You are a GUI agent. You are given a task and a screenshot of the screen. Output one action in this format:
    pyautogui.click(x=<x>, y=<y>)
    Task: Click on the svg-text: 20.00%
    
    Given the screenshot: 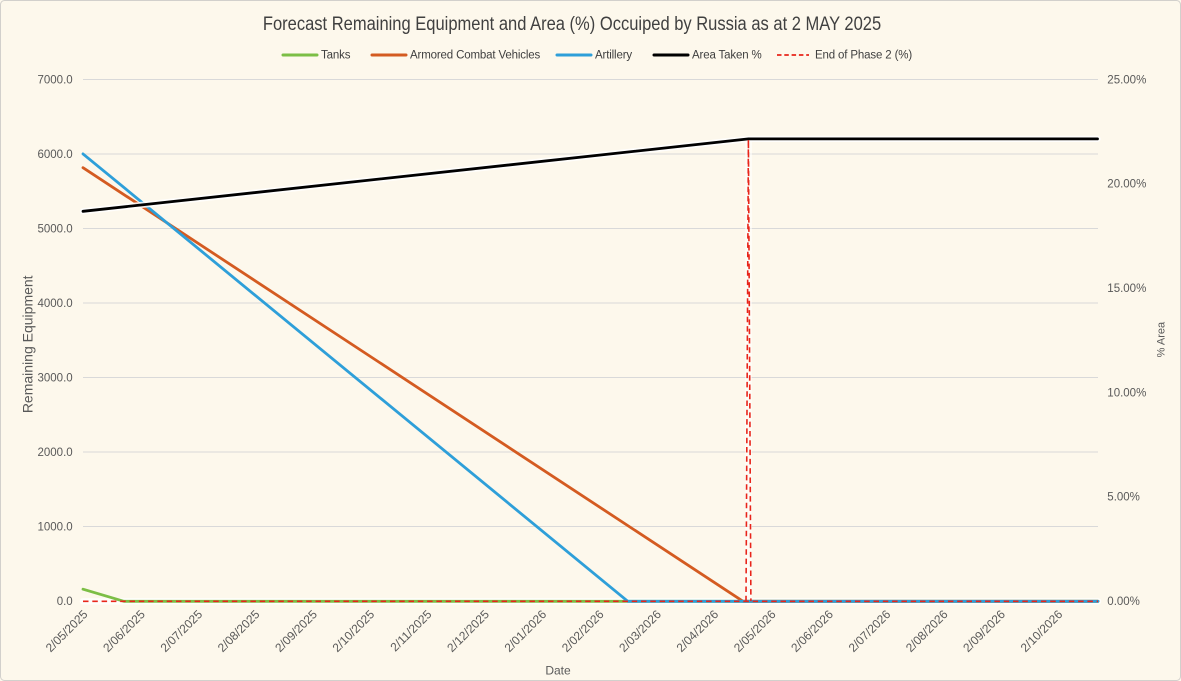 What is the action you would take?
    pyautogui.click(x=1126, y=185)
    